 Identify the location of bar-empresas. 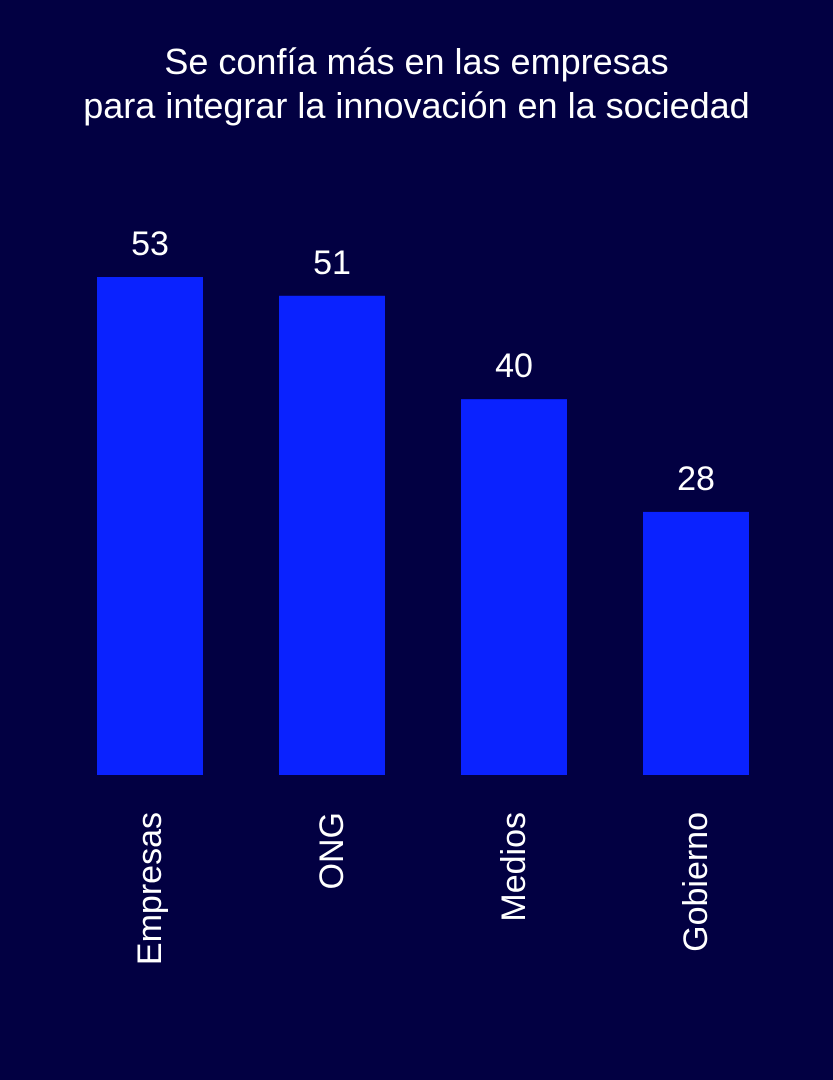
(150, 526).